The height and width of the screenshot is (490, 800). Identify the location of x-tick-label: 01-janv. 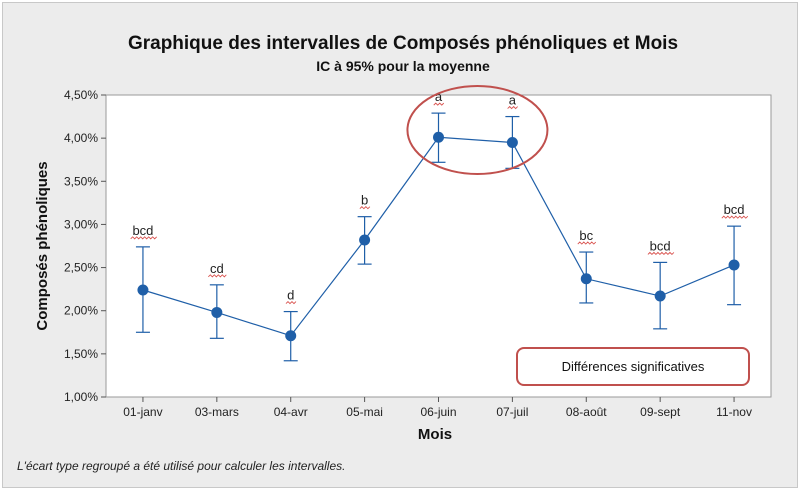
(142, 412).